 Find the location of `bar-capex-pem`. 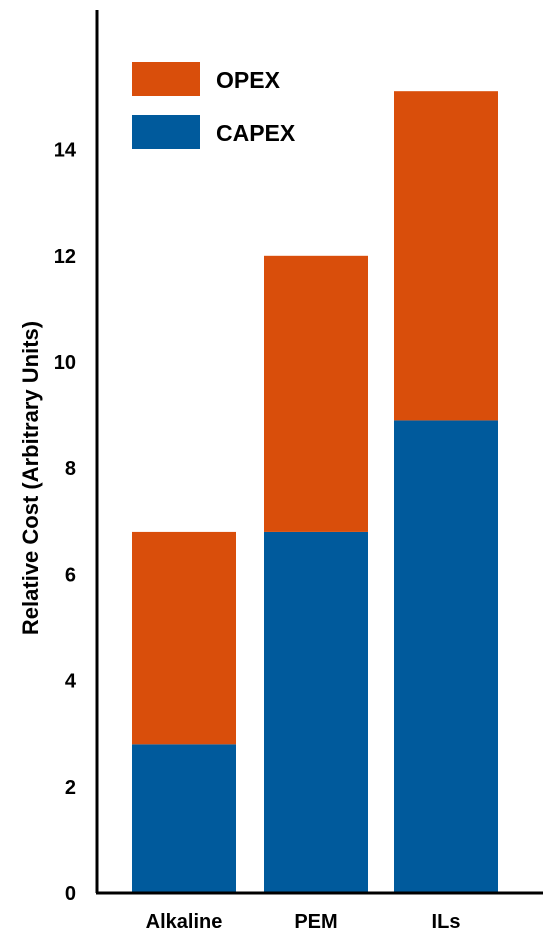

bar-capex-pem is located at coordinates (316, 712).